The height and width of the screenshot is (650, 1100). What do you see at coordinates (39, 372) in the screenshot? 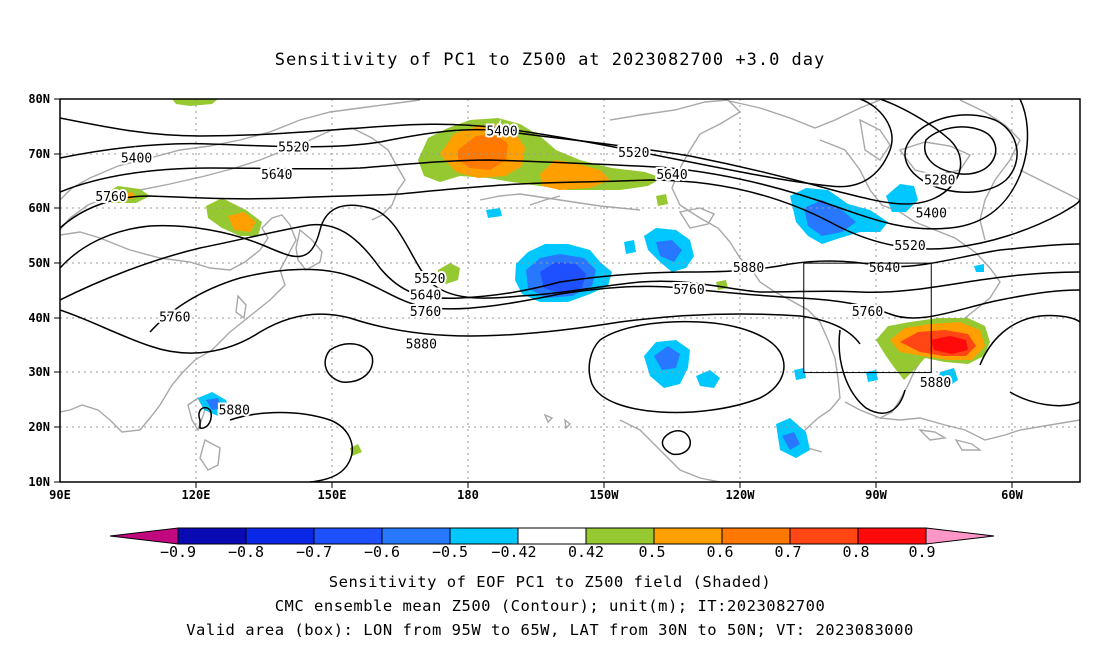
I see `lat-label-30n: 30N` at bounding box center [39, 372].